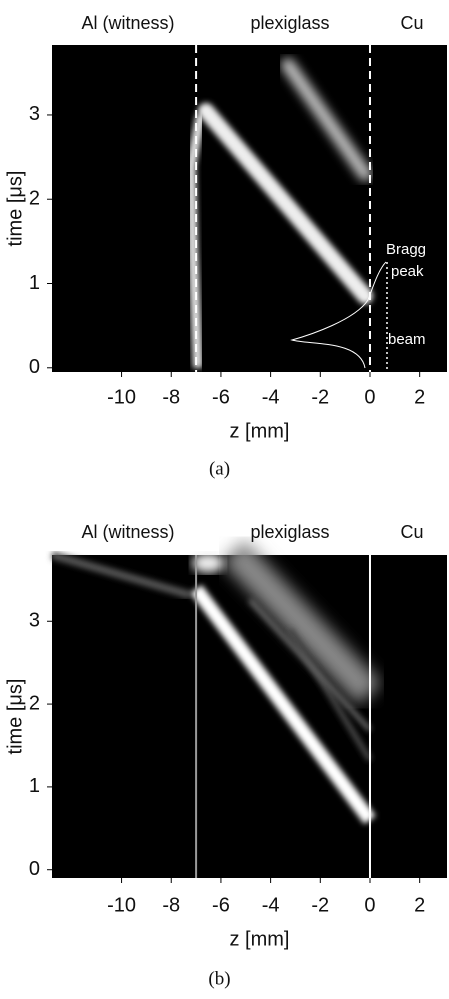 The height and width of the screenshot is (999, 449). What do you see at coordinates (407, 339) in the screenshot?
I see `annotation: beam` at bounding box center [407, 339].